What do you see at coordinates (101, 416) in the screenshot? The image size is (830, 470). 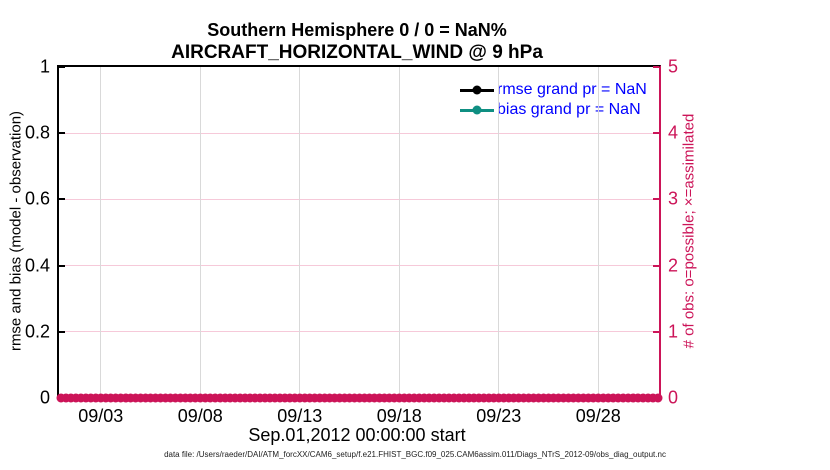 I see `x-tick-label: 09/03` at bounding box center [101, 416].